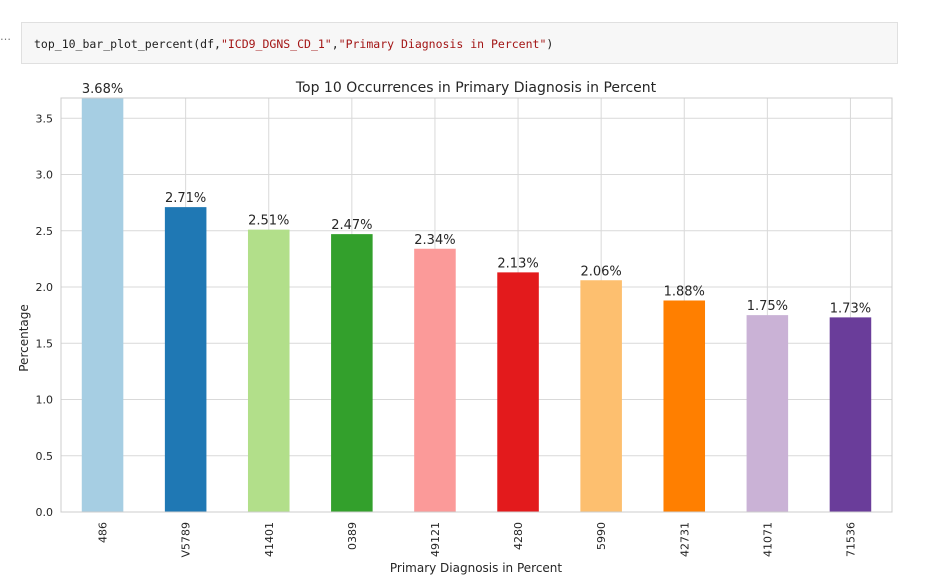  I want to click on code-comma: ,, so click(335, 44).